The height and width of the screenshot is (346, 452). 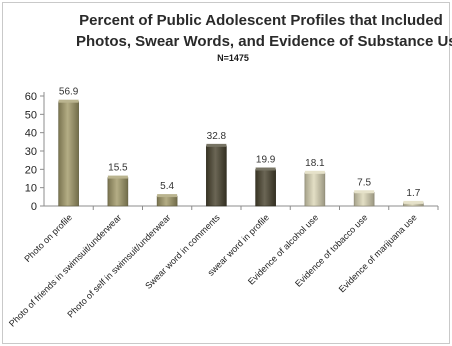 What do you see at coordinates (266, 160) in the screenshot?
I see `data-label: 19.9` at bounding box center [266, 160].